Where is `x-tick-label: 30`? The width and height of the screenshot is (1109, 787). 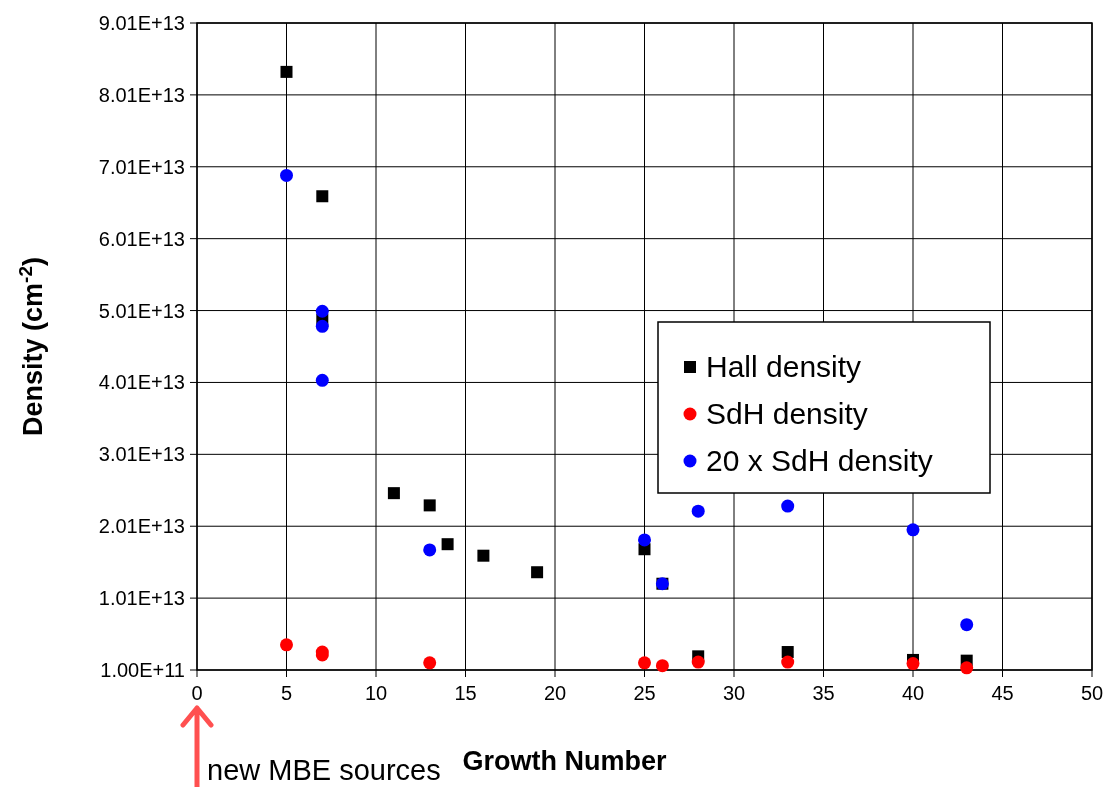
x-tick-label: 30 is located at coordinates (734, 693).